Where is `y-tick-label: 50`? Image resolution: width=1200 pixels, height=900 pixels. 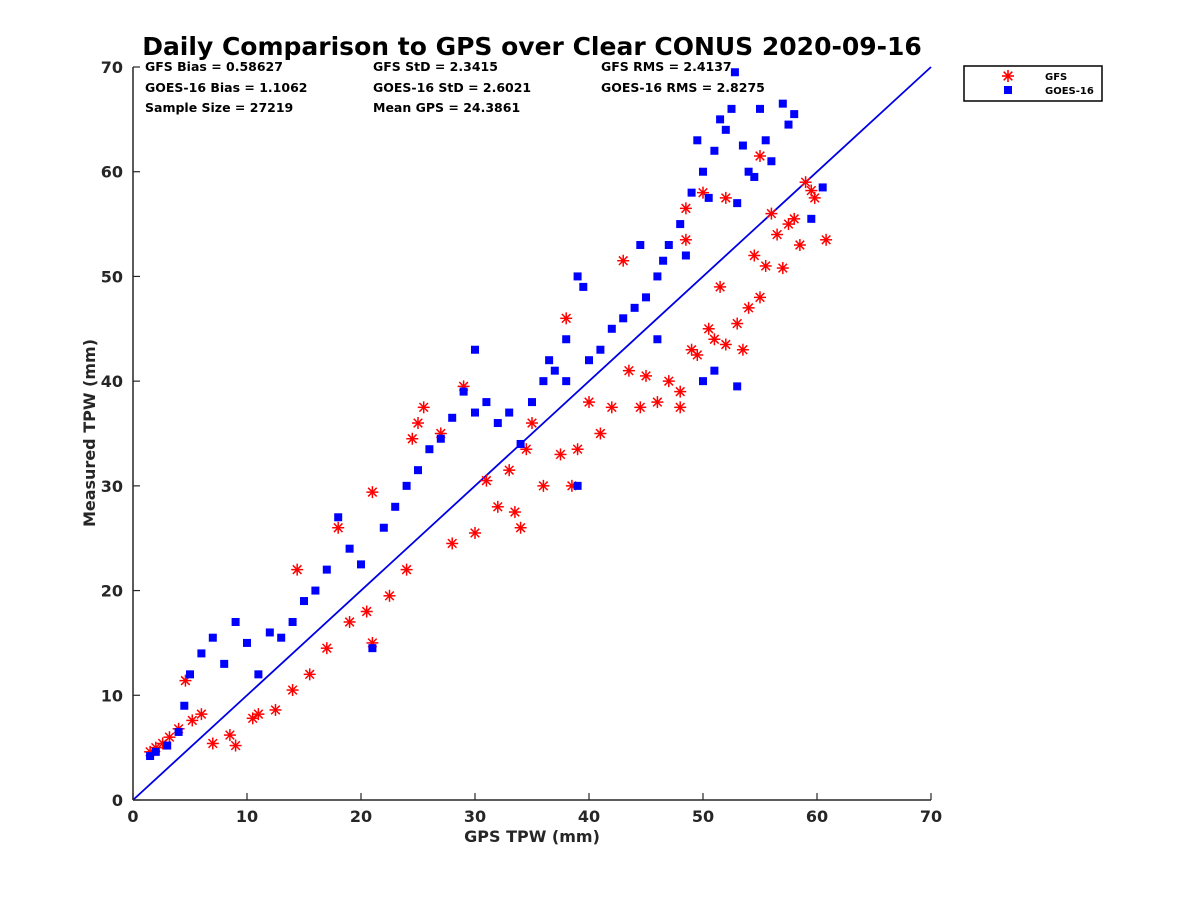 y-tick-label: 50 is located at coordinates (112, 276).